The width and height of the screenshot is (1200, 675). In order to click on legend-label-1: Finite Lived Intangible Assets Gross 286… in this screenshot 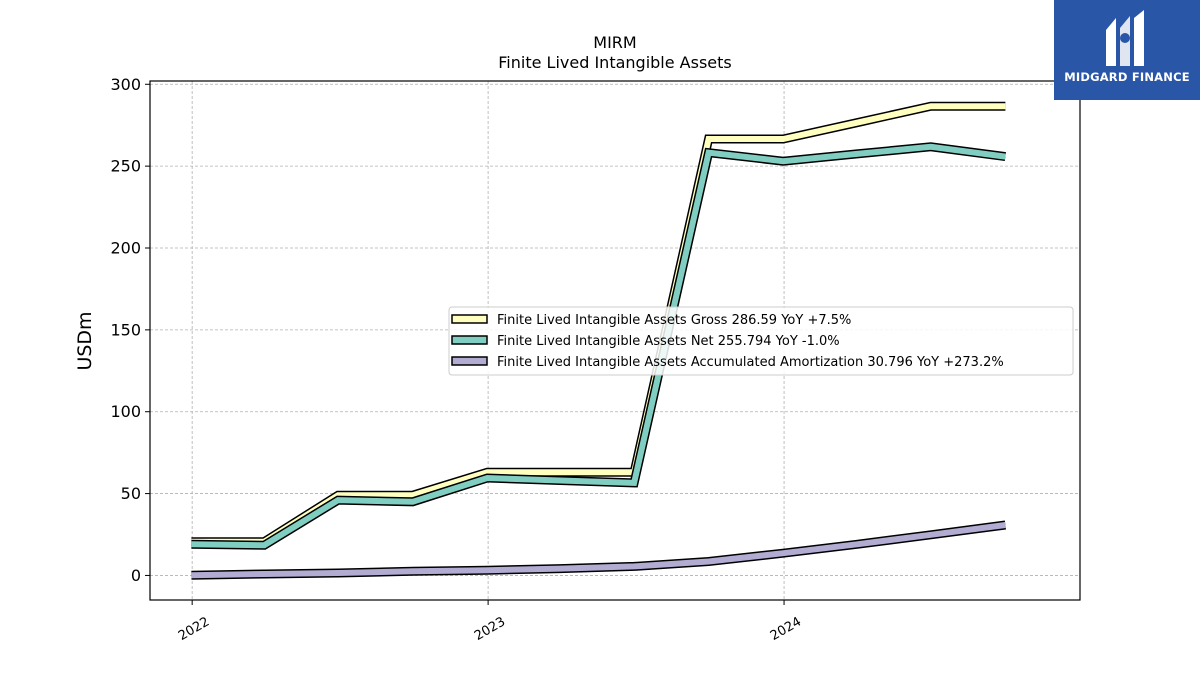, I will do `click(674, 320)`.